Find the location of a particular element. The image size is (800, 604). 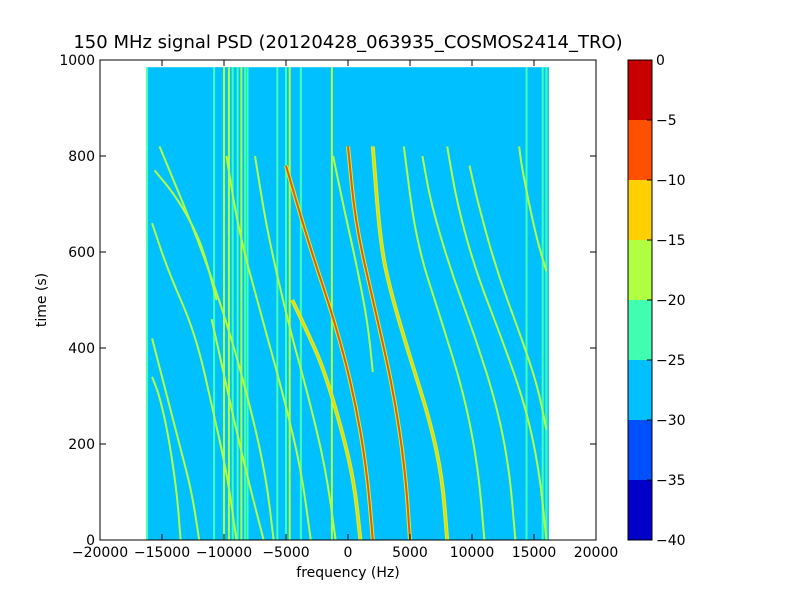

colorbar-tick-label: −35 is located at coordinates (671, 481).